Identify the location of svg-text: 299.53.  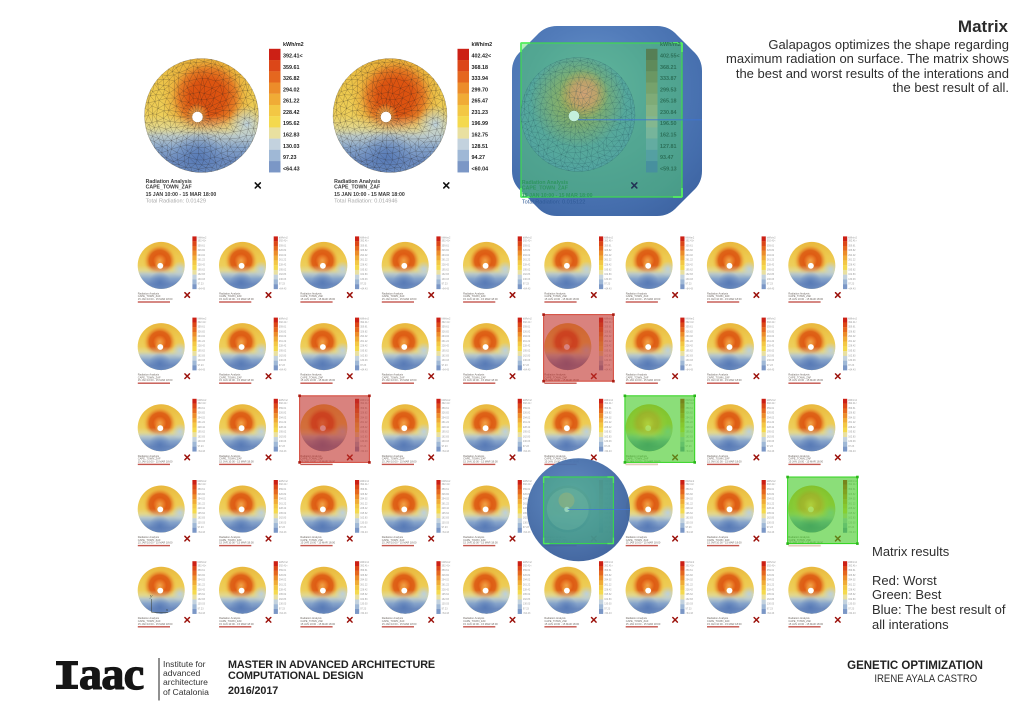
(668, 90).